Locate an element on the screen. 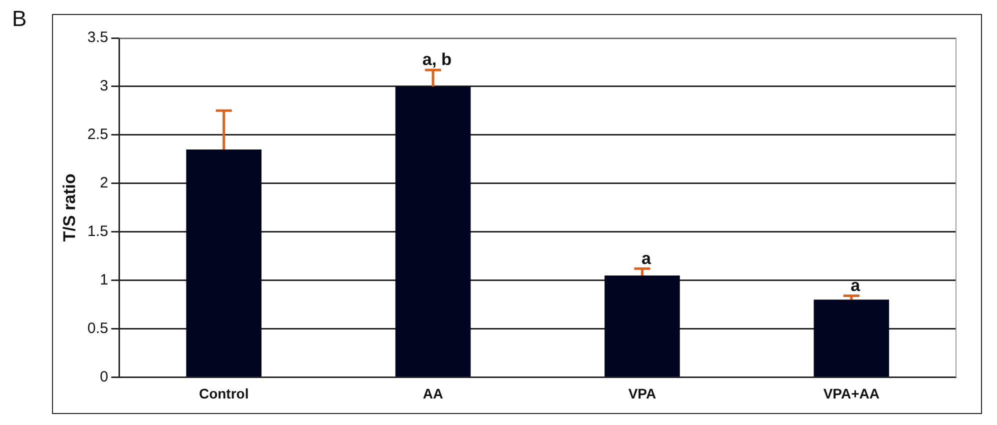 This screenshot has width=997, height=425. x-tick-label: VPA+AA is located at coordinates (851, 393).